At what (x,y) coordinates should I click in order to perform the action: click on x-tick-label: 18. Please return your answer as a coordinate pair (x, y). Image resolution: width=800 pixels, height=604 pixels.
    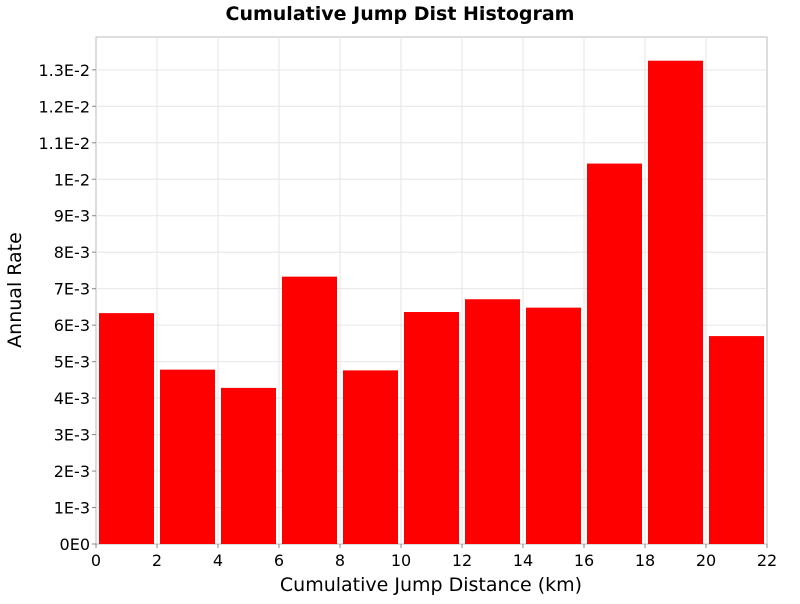
    Looking at the image, I should click on (645, 560).